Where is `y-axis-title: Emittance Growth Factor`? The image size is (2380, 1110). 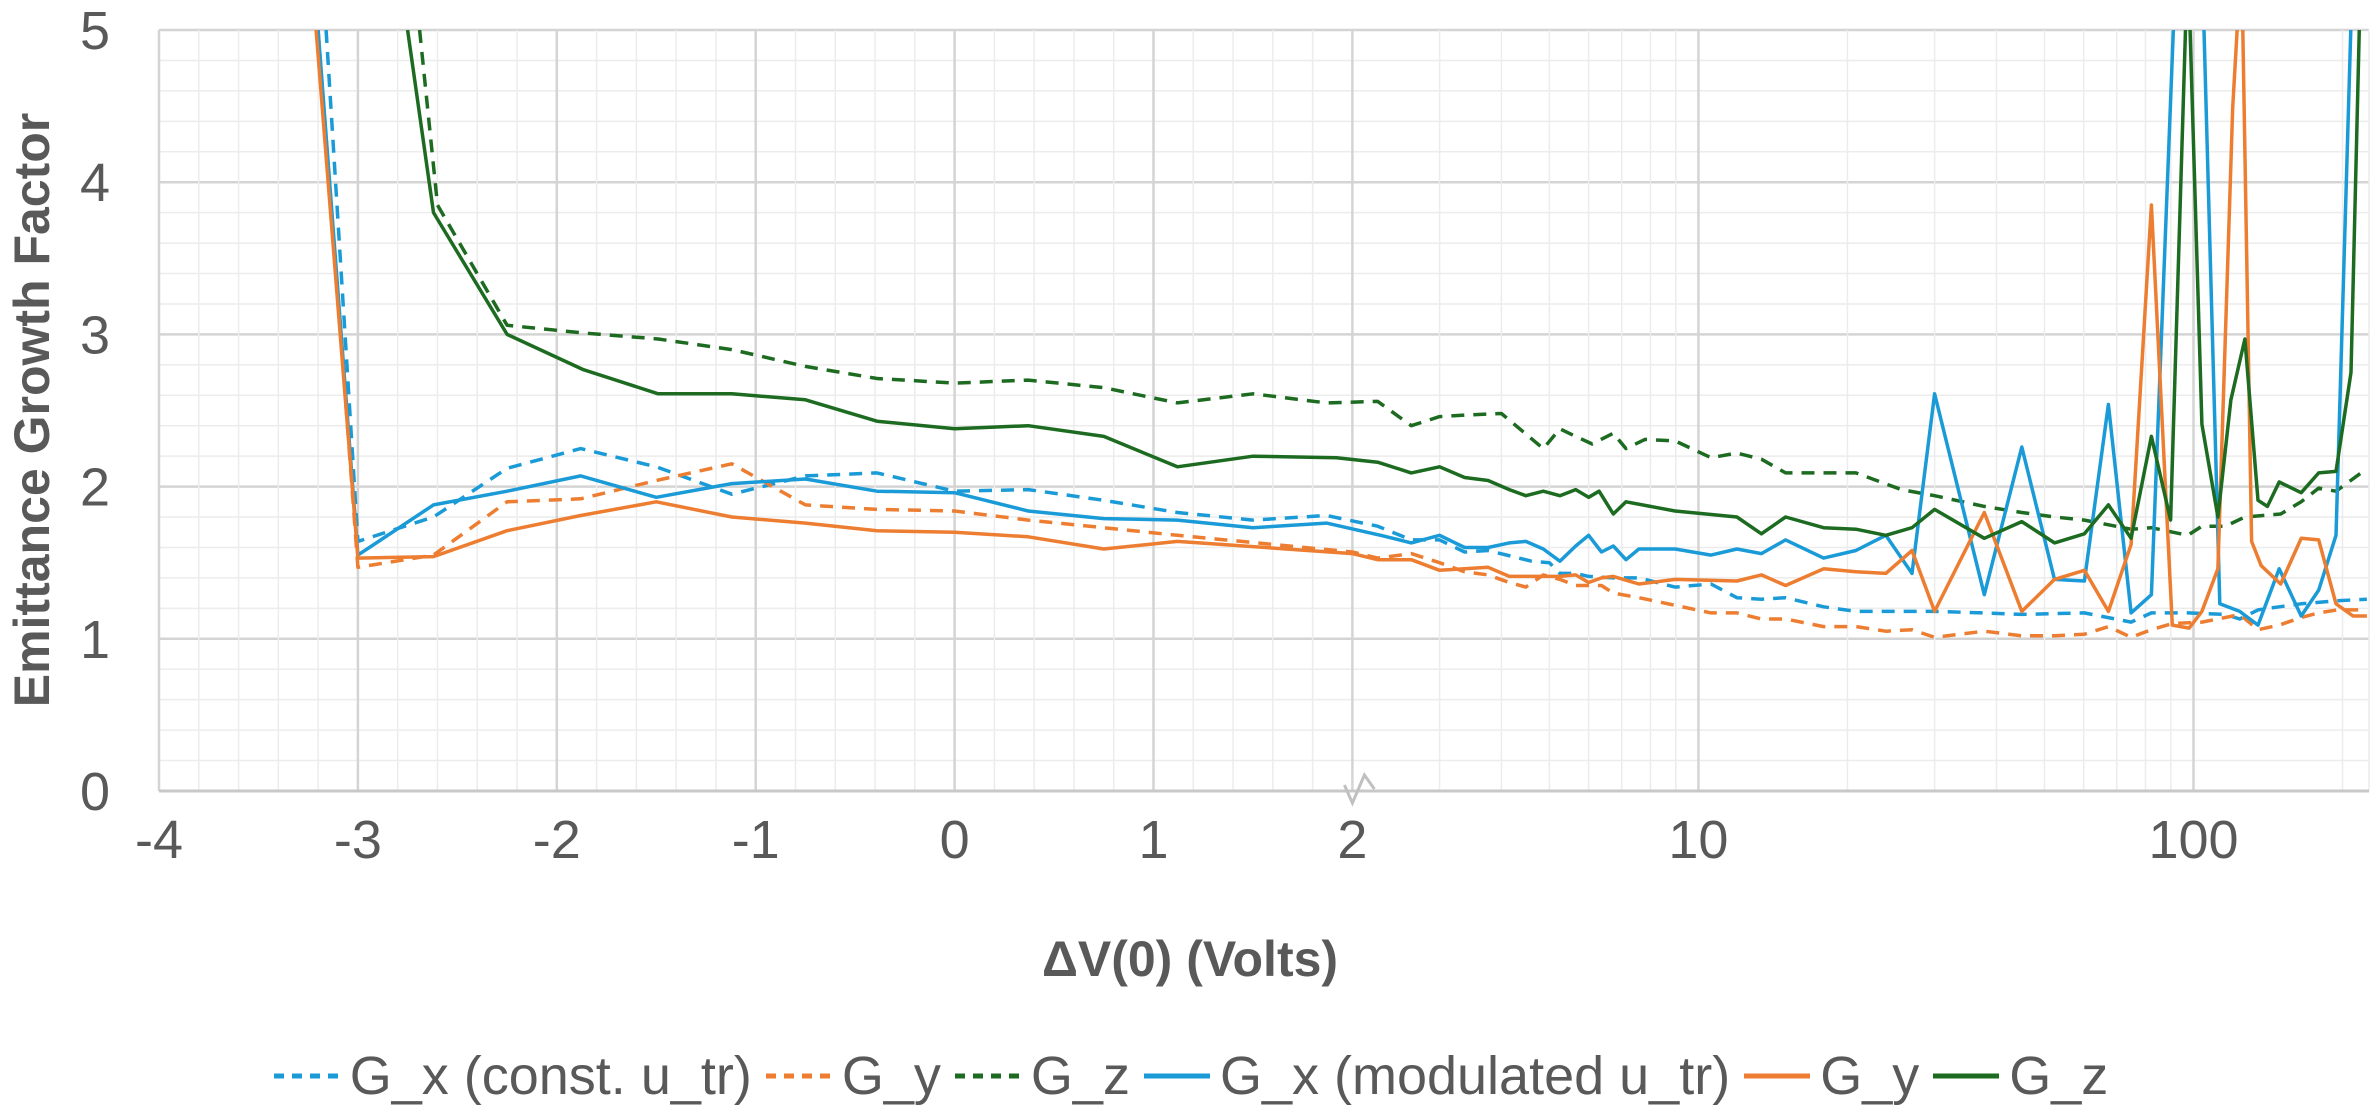
y-axis-title: Emittance Growth Factor is located at coordinates (32, 410).